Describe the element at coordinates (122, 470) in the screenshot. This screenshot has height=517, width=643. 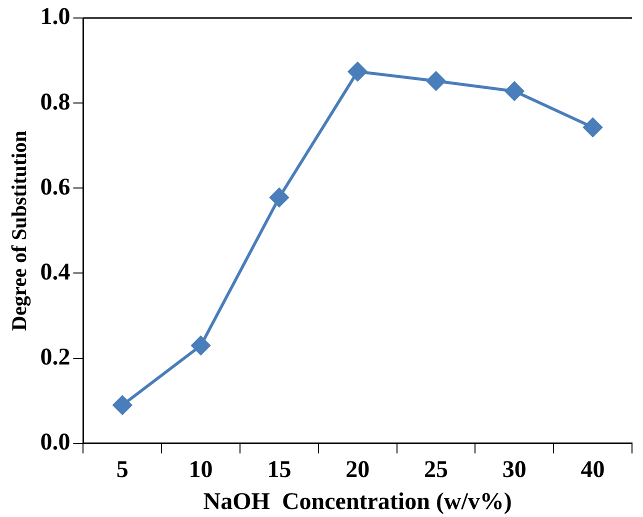
I see `x-tick-label: 5` at that location.